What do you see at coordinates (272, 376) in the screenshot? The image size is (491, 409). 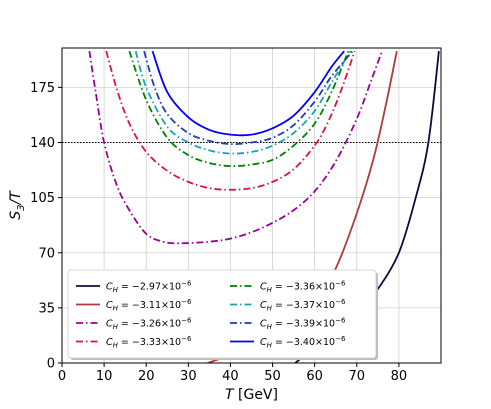 I see `x-tick-label: 50` at bounding box center [272, 376].